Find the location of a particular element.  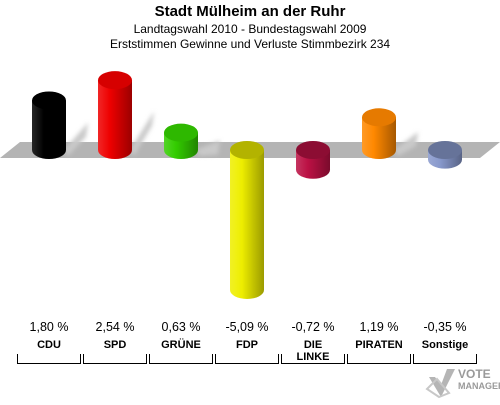

logo-text-manager: MANAGER is located at coordinates (479, 386).